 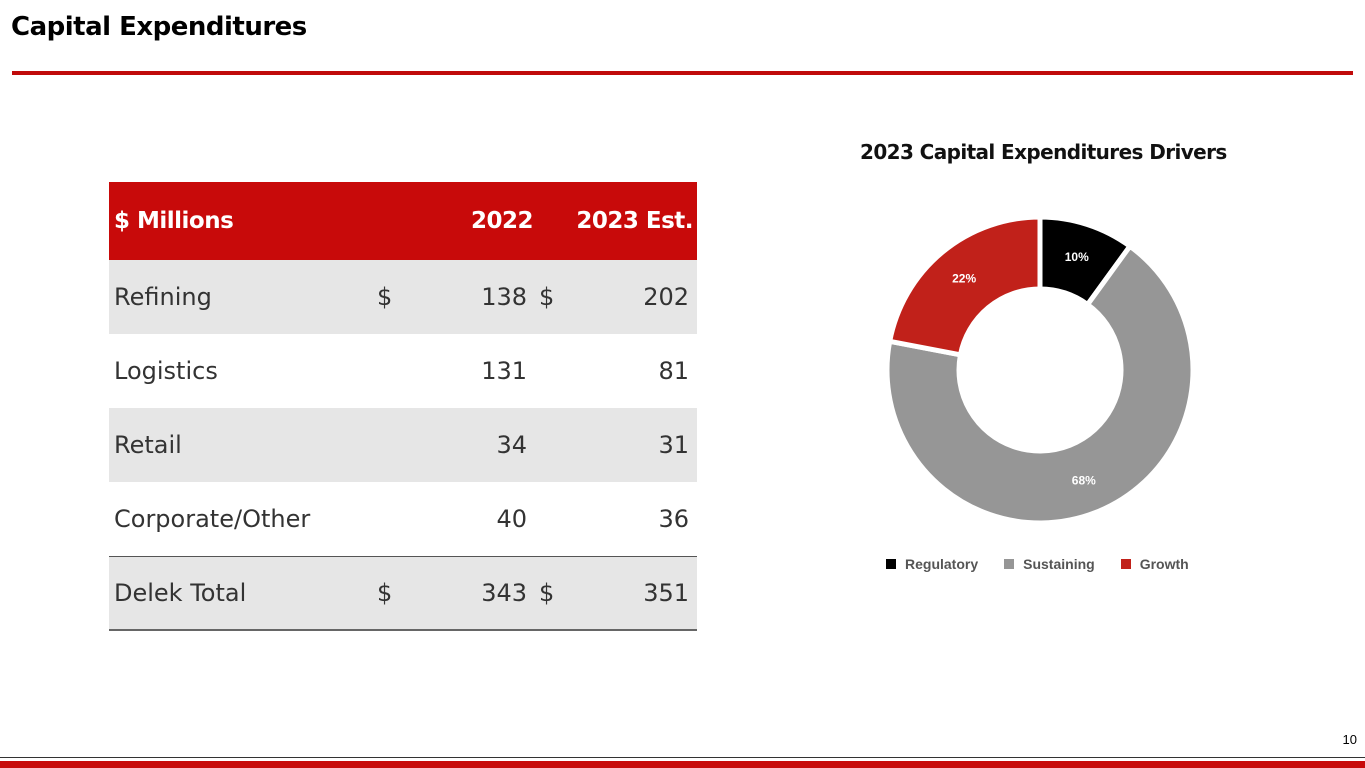 What do you see at coordinates (682, 73) in the screenshot?
I see `title-divider` at bounding box center [682, 73].